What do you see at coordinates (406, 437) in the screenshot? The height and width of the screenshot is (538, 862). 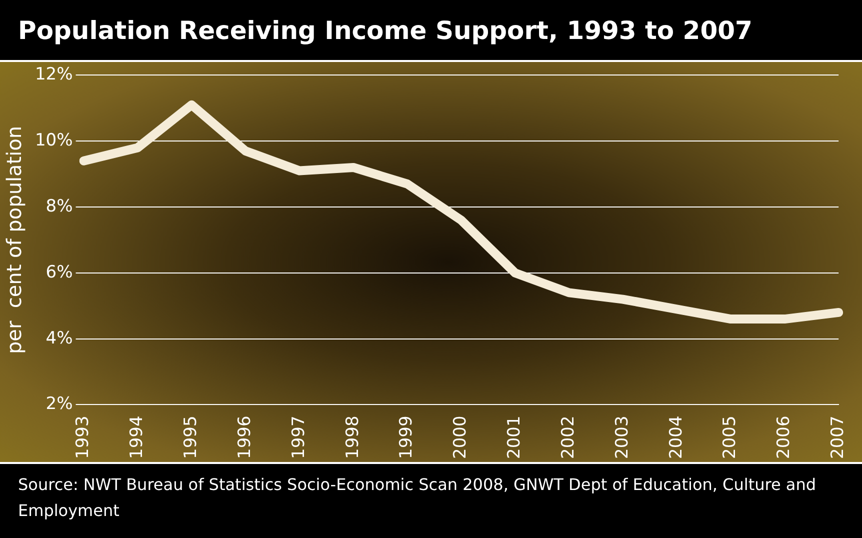 I see `x-tick-label: 1999` at bounding box center [406, 437].